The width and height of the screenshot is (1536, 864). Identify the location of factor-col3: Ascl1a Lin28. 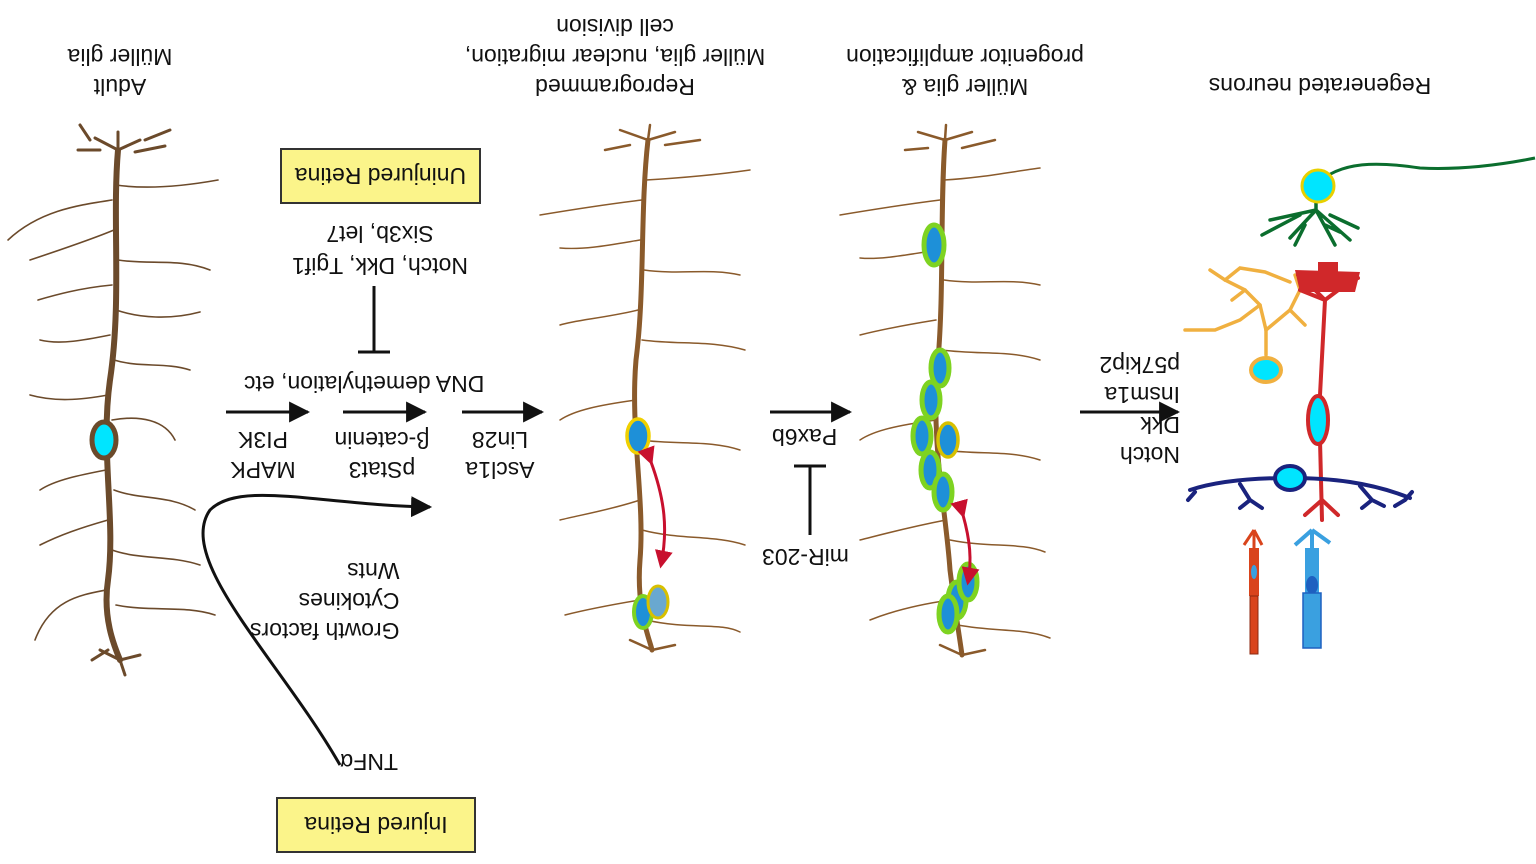
(500, 455).